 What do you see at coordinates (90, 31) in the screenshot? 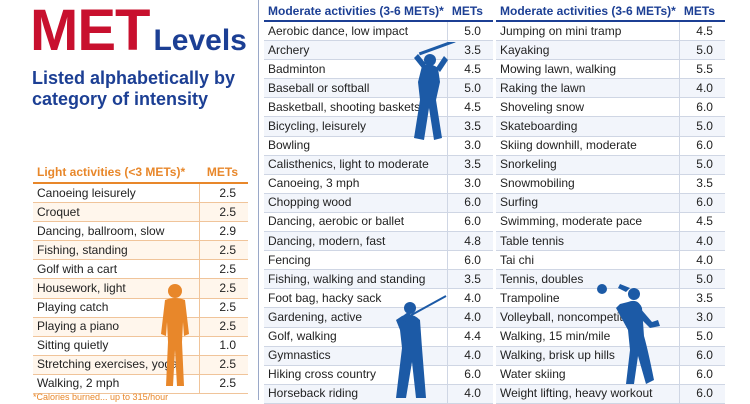
I see `title-met: MET` at bounding box center [90, 31].